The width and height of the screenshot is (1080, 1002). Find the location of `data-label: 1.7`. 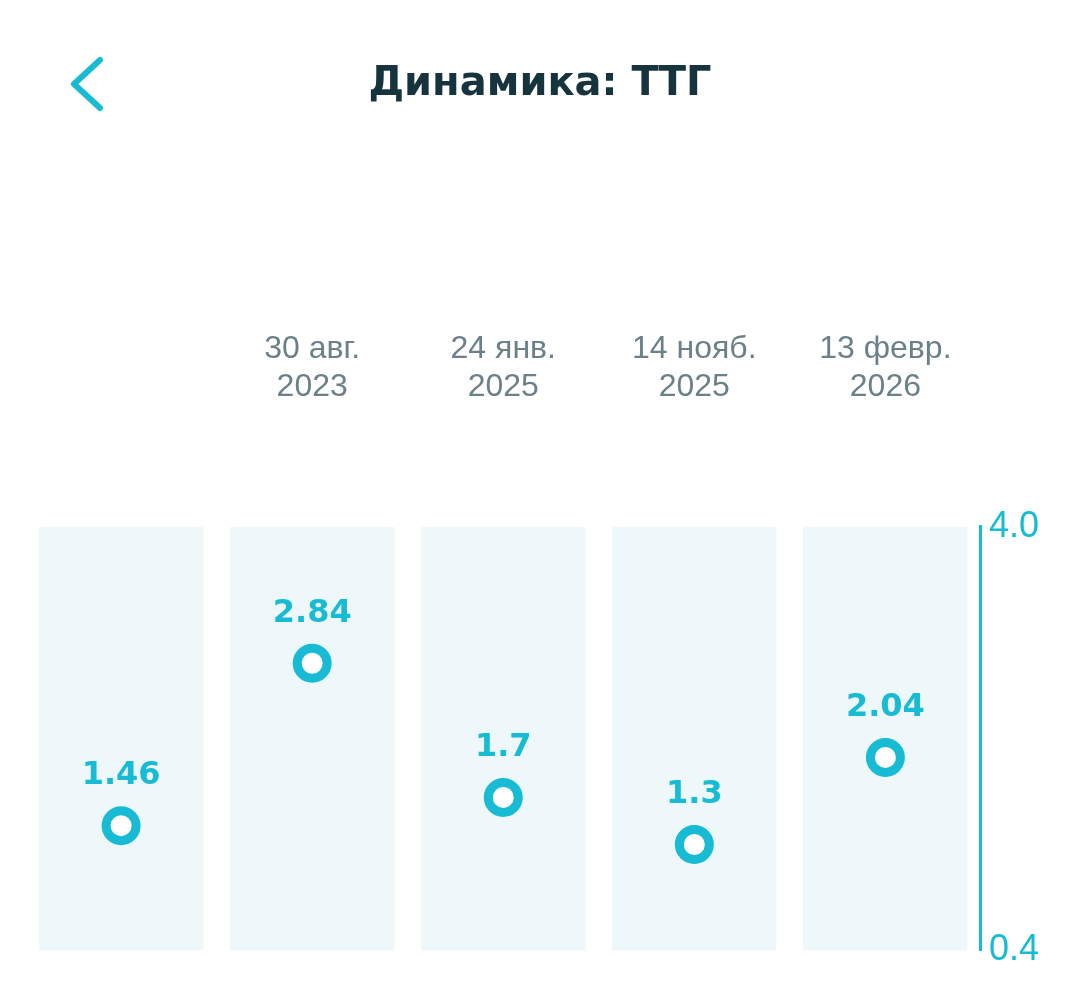

data-label: 1.7 is located at coordinates (503, 744).